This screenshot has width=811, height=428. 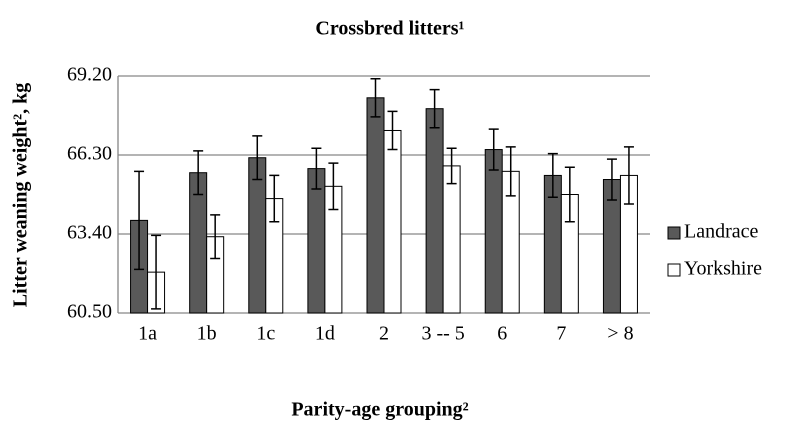 What do you see at coordinates (89, 312) in the screenshot?
I see `y-tick-label: 60.50` at bounding box center [89, 312].